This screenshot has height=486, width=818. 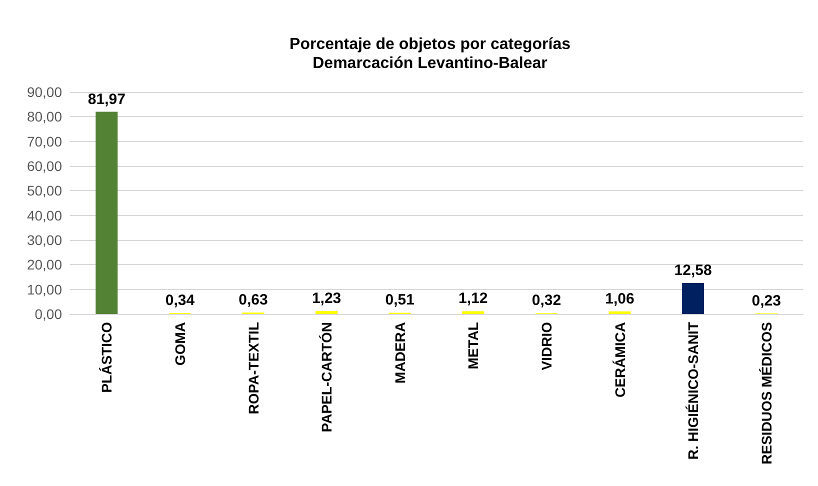 I want to click on y-tick-label: 0,00, so click(x=48, y=314).